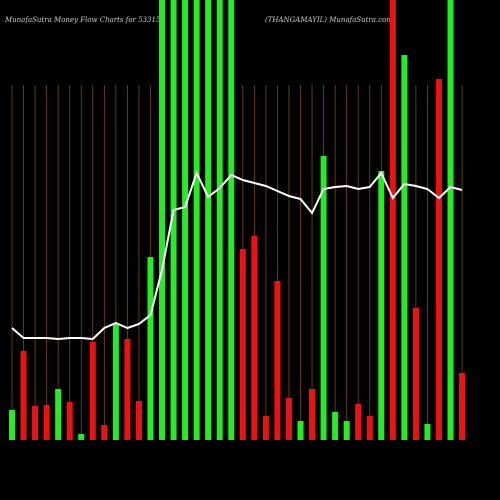 The image size is (500, 500). What do you see at coordinates (84, 20) in the screenshot?
I see `chart-title: MunafaSutra Money Flow Charts for 533158` at bounding box center [84, 20].